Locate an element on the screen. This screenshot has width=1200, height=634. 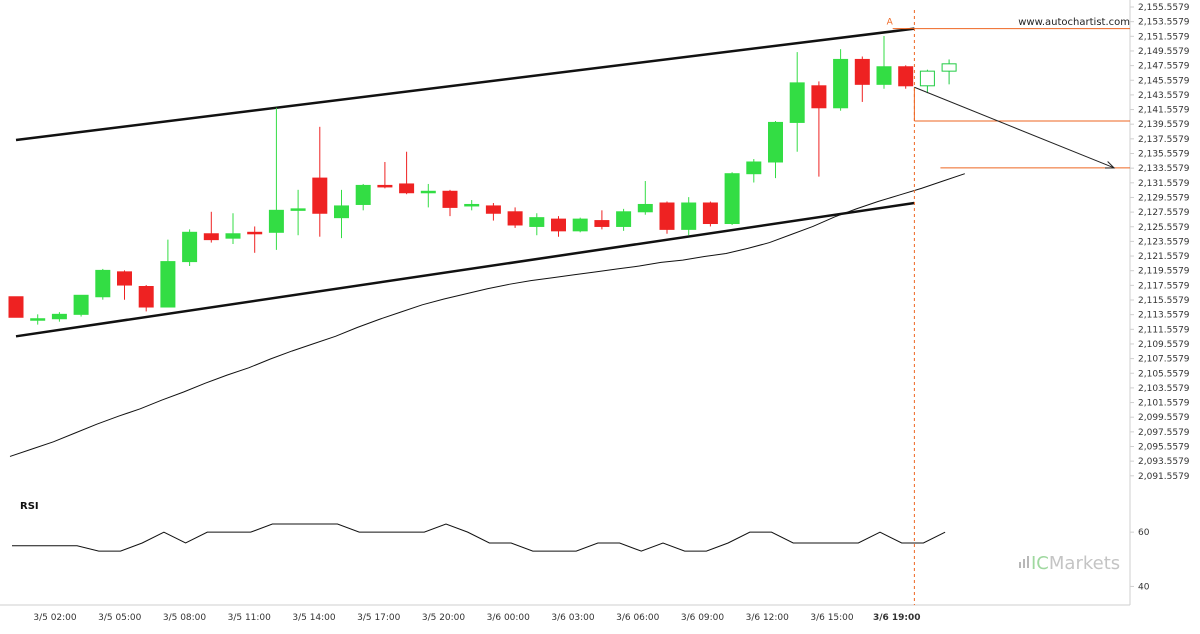
price-tick-label: 2,097.5579 is located at coordinates (1164, 433).